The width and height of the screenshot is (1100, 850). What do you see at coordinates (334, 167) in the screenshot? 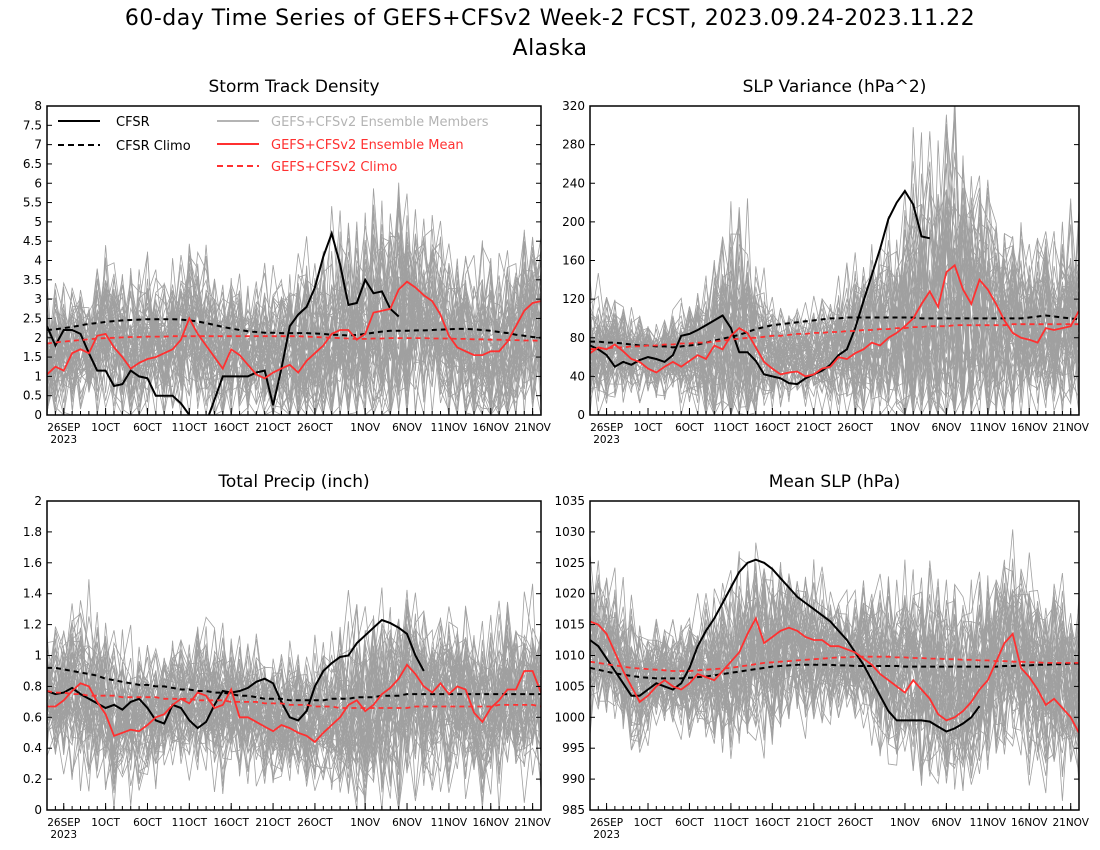
I see `legend-climo-label: GEFS+CFSv2 Climo` at bounding box center [334, 167].